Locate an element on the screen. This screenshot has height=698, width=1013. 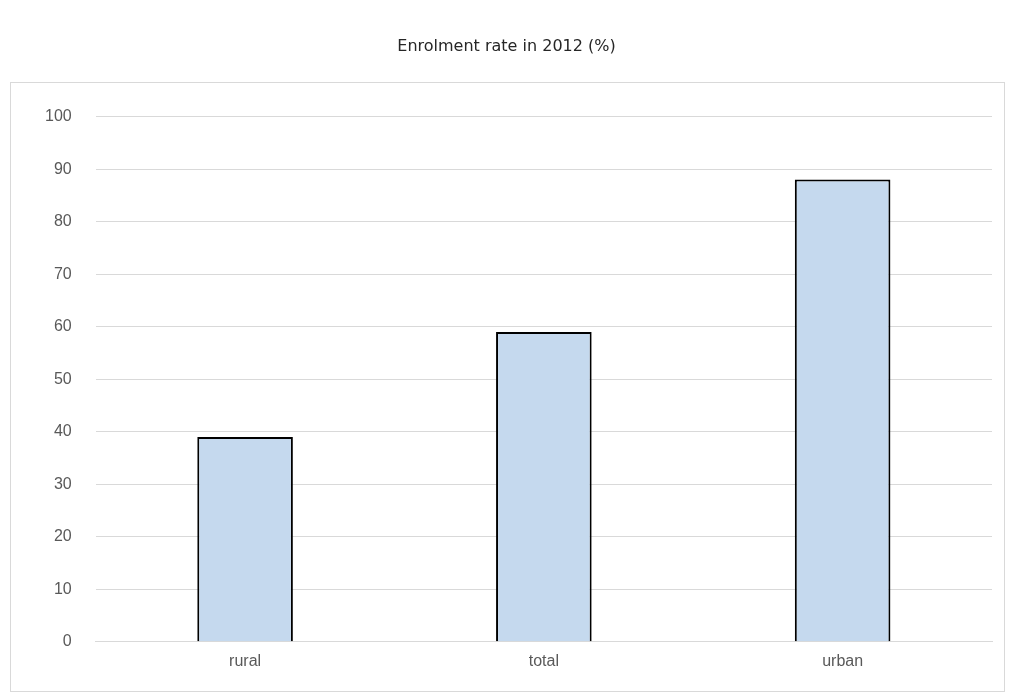
chart-title: Enrolment rate in 2012 (%) is located at coordinates (506, 45).